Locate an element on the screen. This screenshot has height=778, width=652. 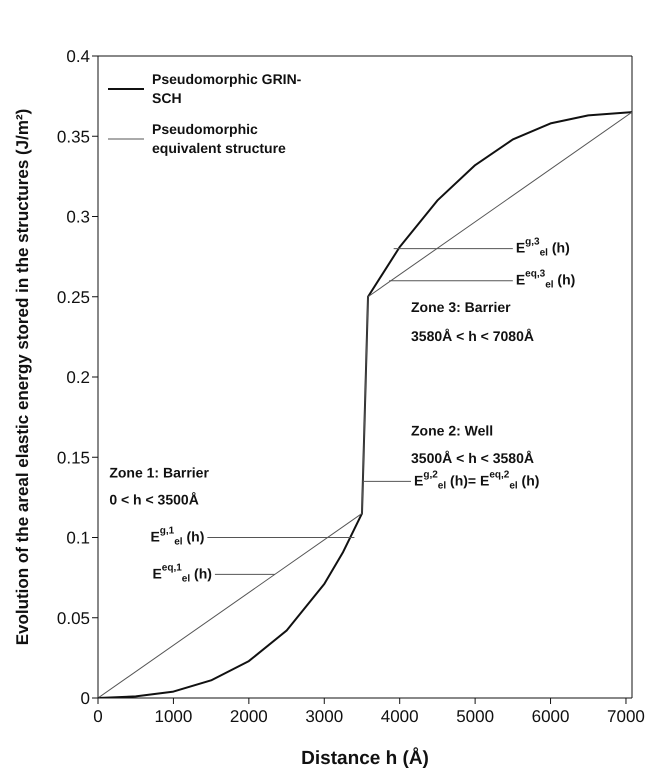
annotation: 0 < h < 3500Å is located at coordinates (154, 499).